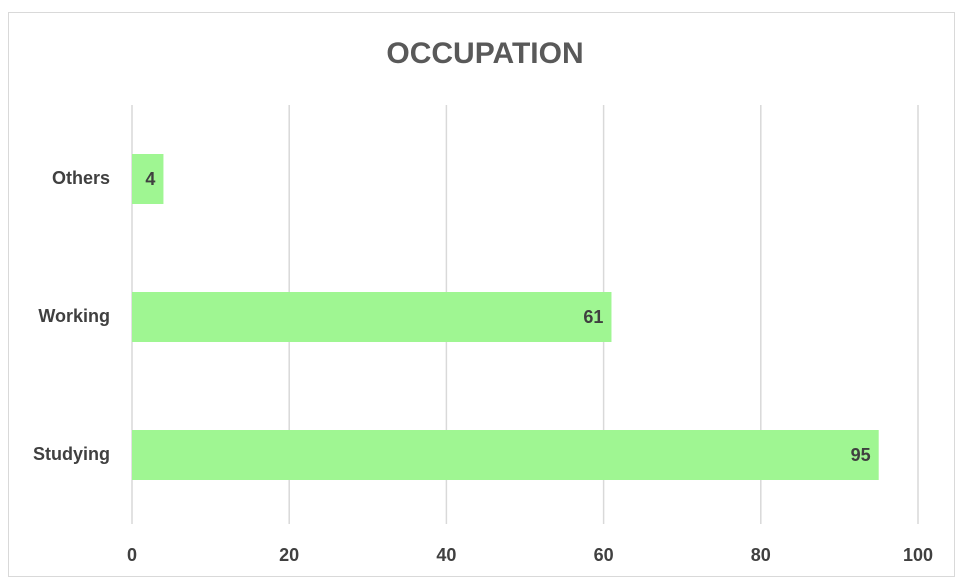 The image size is (957, 578). Describe the element at coordinates (81, 178) in the screenshot. I see `y-tick-label: Others` at that location.